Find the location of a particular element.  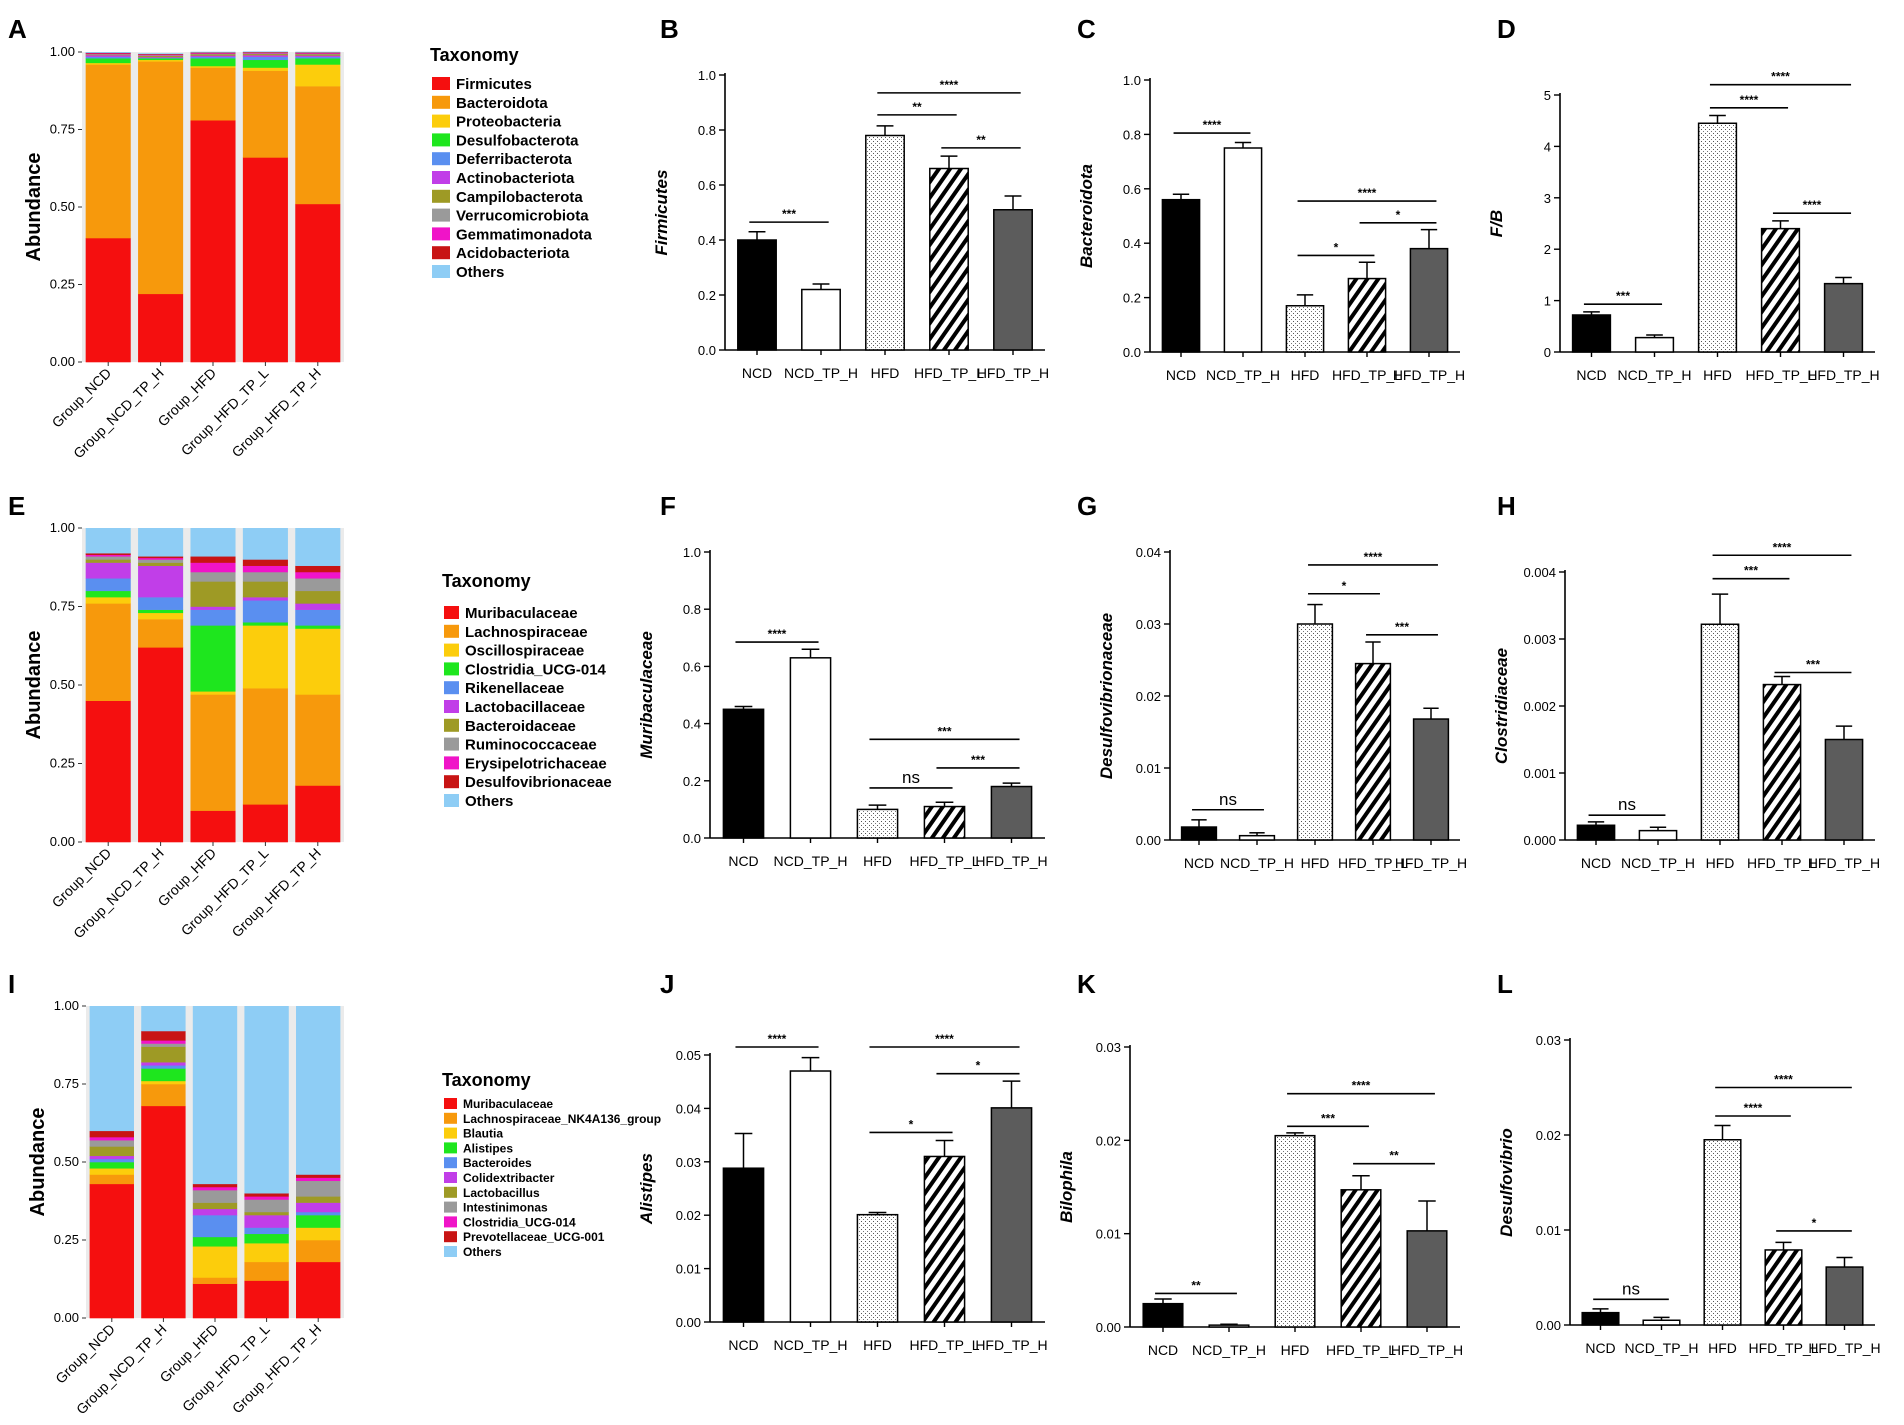

x-tick-label: Group_NCD_TP_H is located at coordinates (121, 1369).